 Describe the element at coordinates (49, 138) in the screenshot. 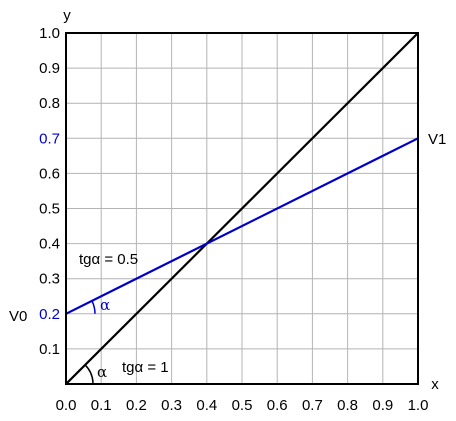

I see `y-tick-label: 0.7` at that location.